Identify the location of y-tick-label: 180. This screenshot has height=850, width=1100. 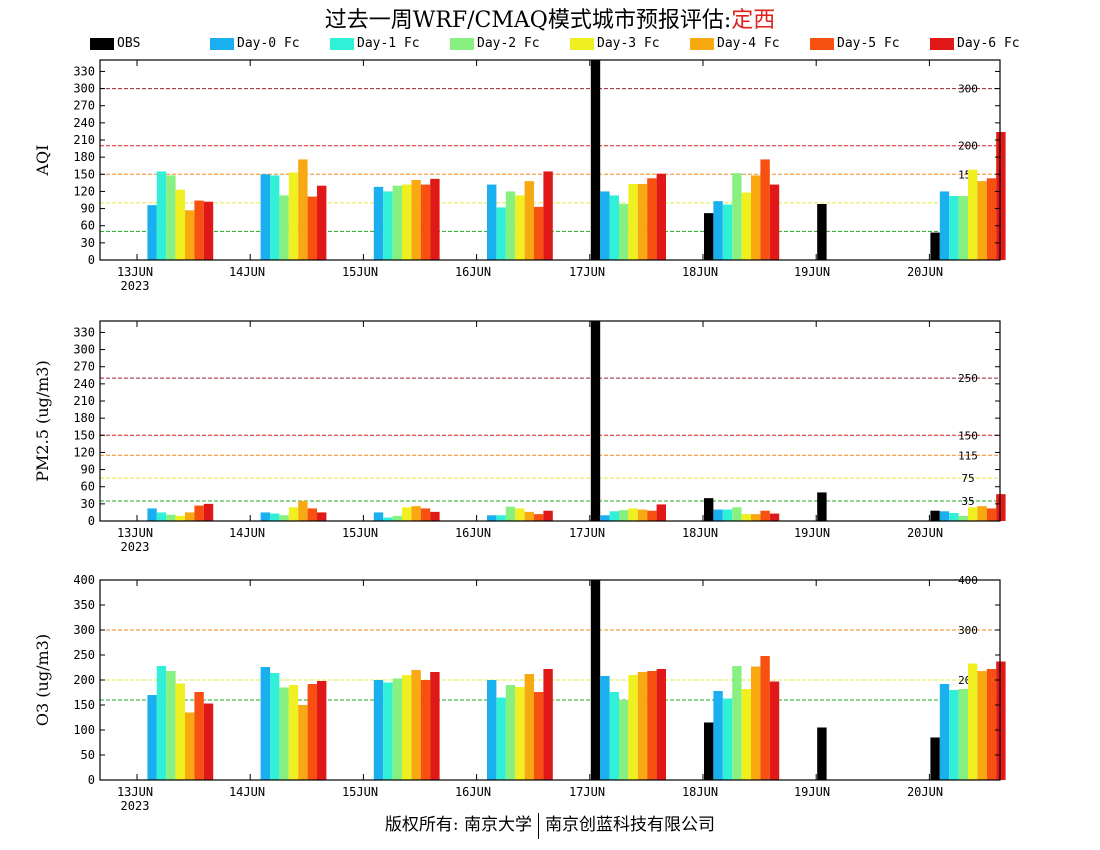
(84, 157).